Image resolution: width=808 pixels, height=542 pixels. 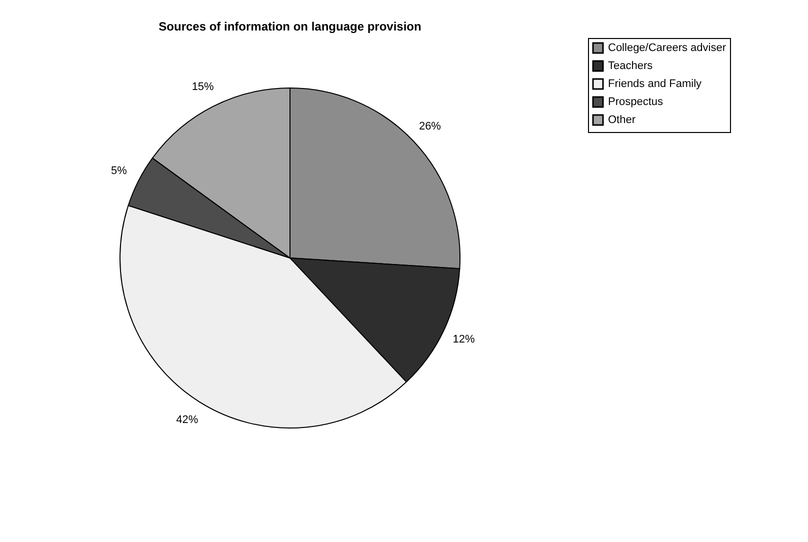 What do you see at coordinates (622, 120) in the screenshot?
I see `legend-label: Other` at bounding box center [622, 120].